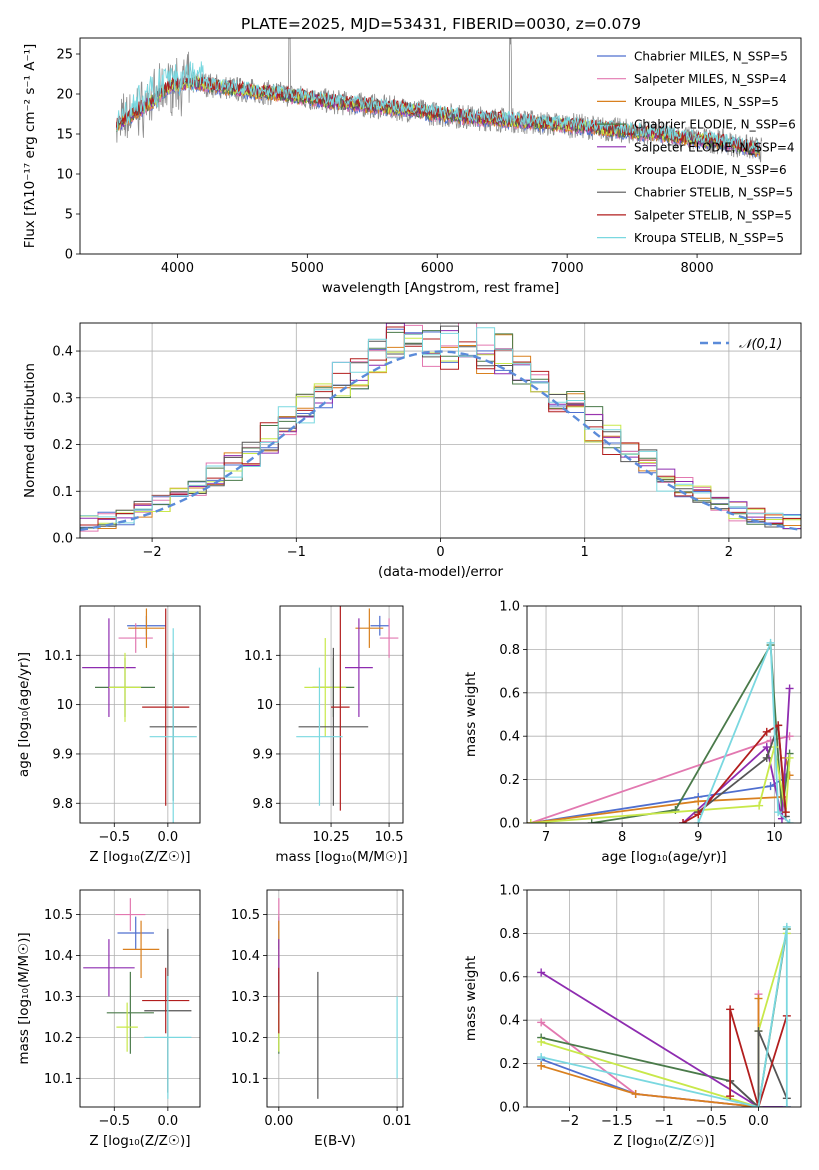 The height and width of the screenshot is (1170, 819). Describe the element at coordinates (168, 837) in the screenshot. I see `x-tick-label: 0.0` at that location.